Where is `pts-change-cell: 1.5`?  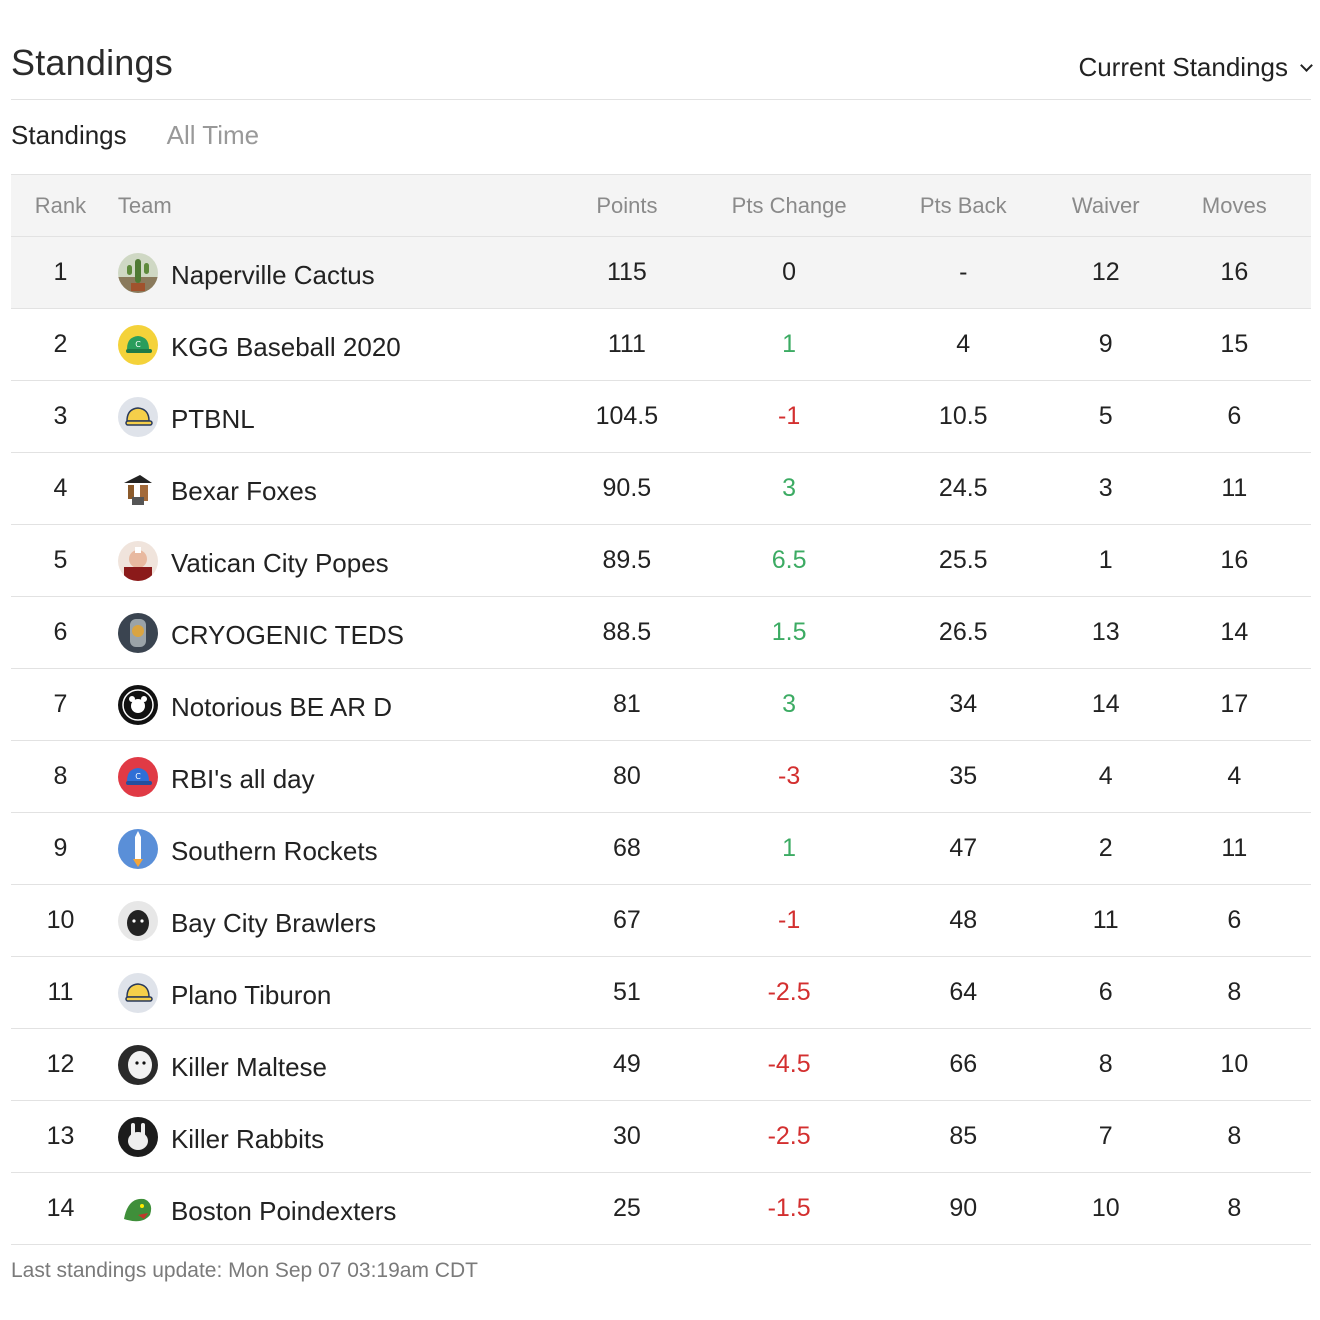 pts-change-cell: 1.5 is located at coordinates (789, 632).